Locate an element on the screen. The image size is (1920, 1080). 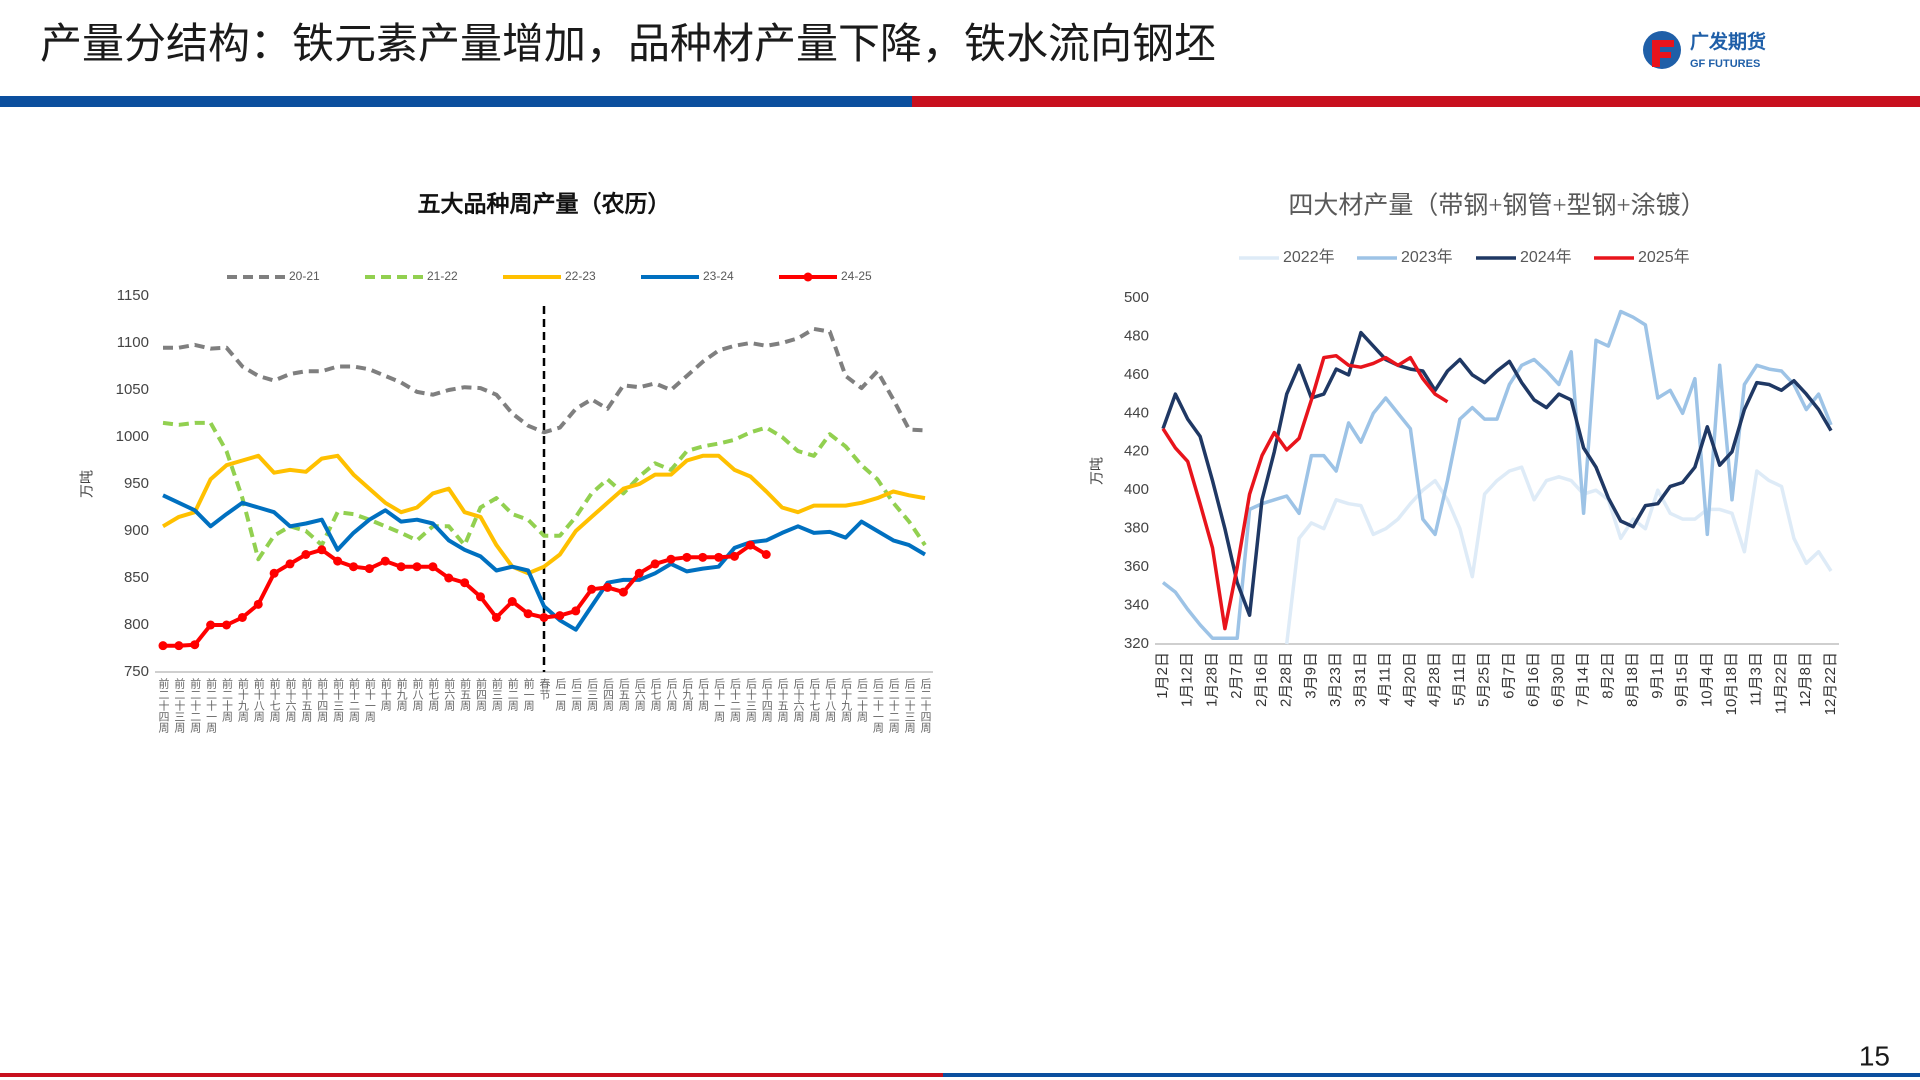
x-tick-label: 7月14日 is located at coordinates (1583, 679).